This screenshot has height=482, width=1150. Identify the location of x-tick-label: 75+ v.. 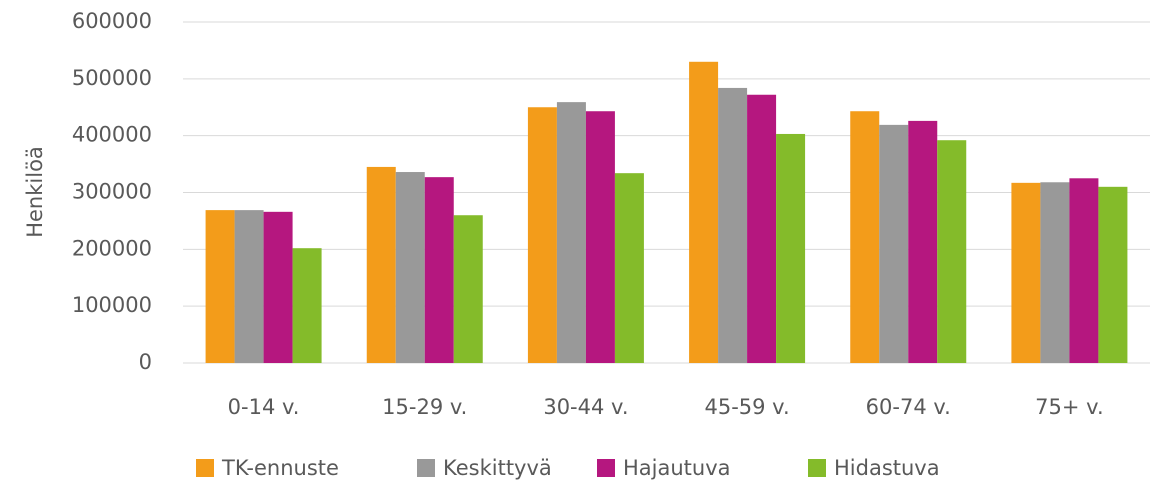
(1069, 407).